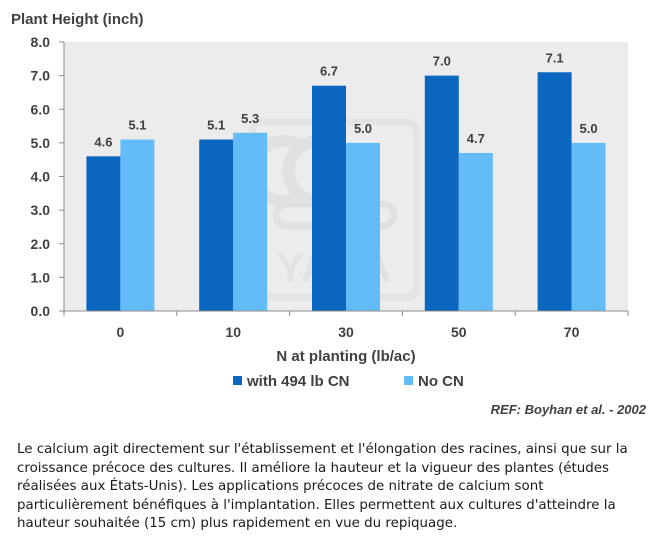 This screenshot has width=662, height=549. Describe the element at coordinates (41, 143) in the screenshot. I see `y-tick-label: 5.0` at that location.